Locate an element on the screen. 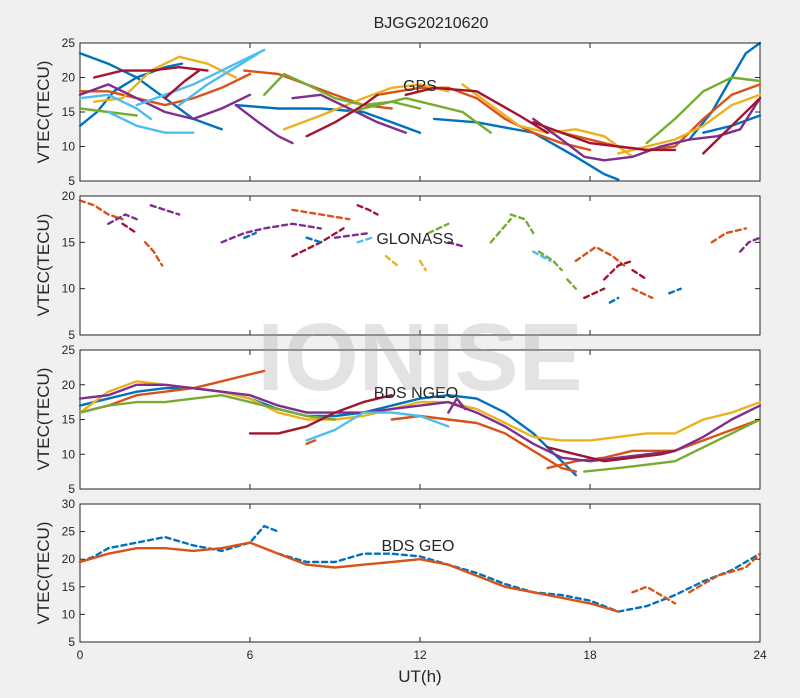  panel-annotation-glonass: GLONASS is located at coordinates (414, 239).